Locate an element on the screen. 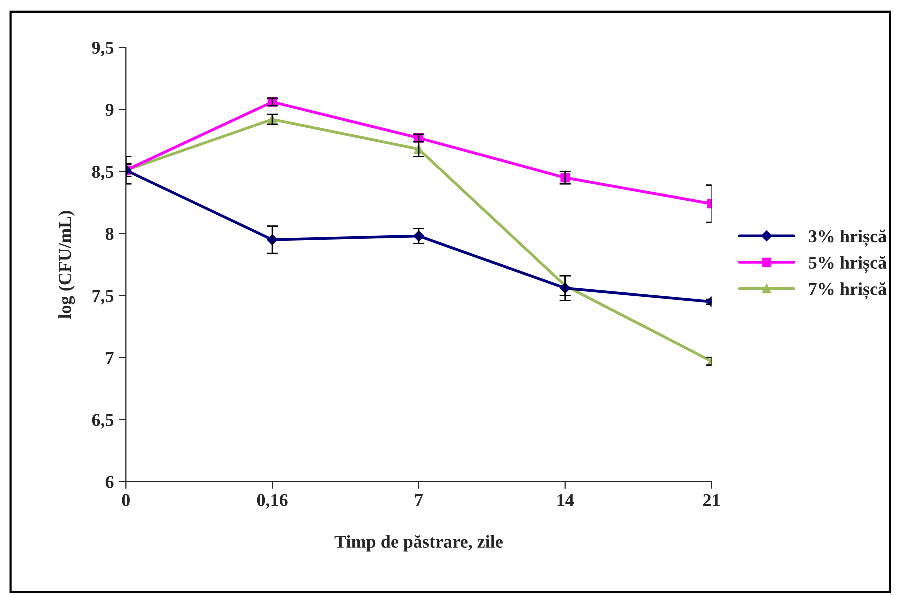 The image size is (901, 595). y-tick-label: 9 is located at coordinates (110, 110).